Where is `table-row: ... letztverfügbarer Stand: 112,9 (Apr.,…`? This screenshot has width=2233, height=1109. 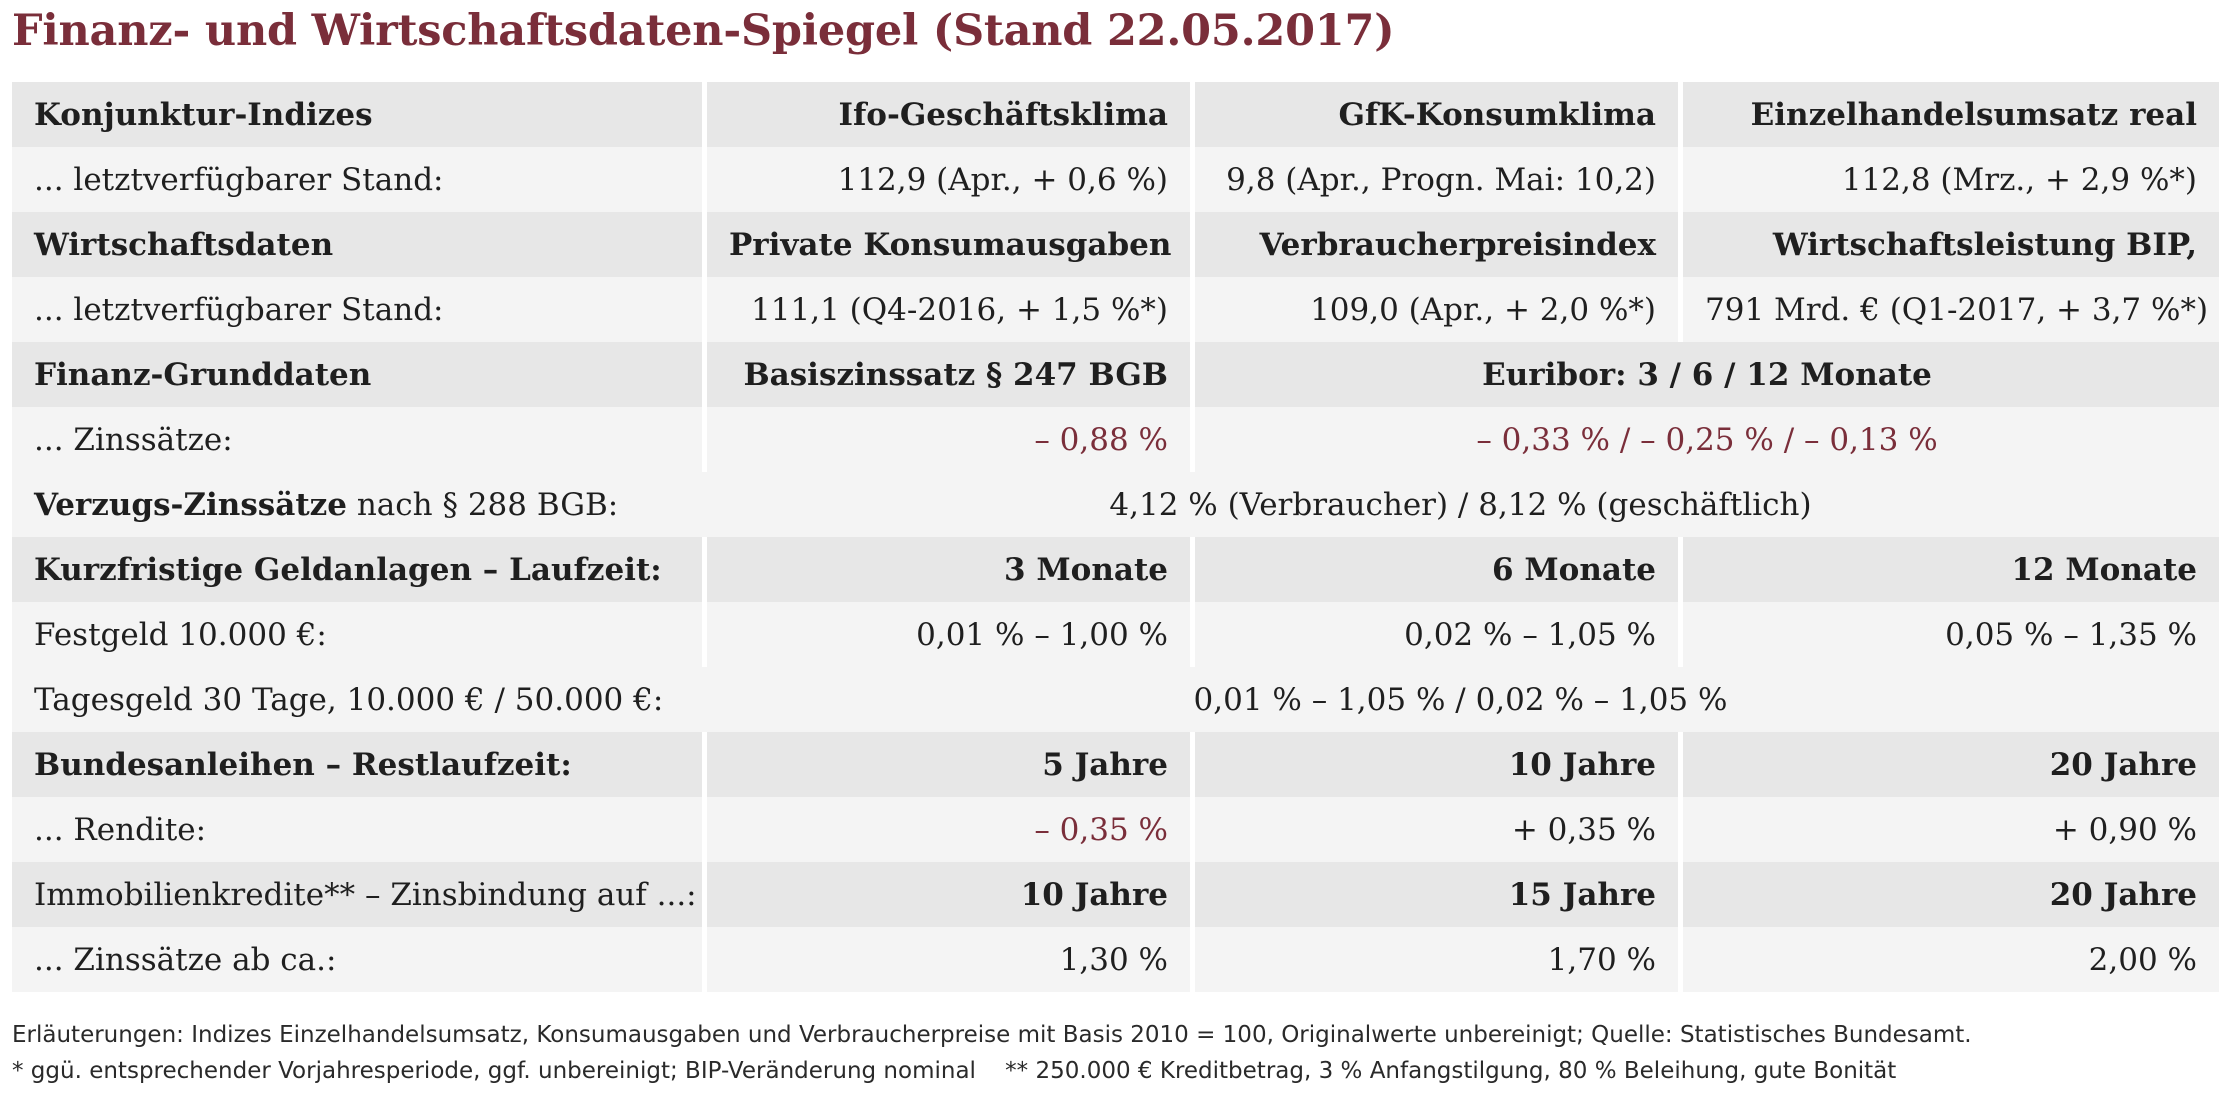 table-row: ... letztverfügbarer Stand: 112,9 (Apr.,… is located at coordinates (1115, 179).